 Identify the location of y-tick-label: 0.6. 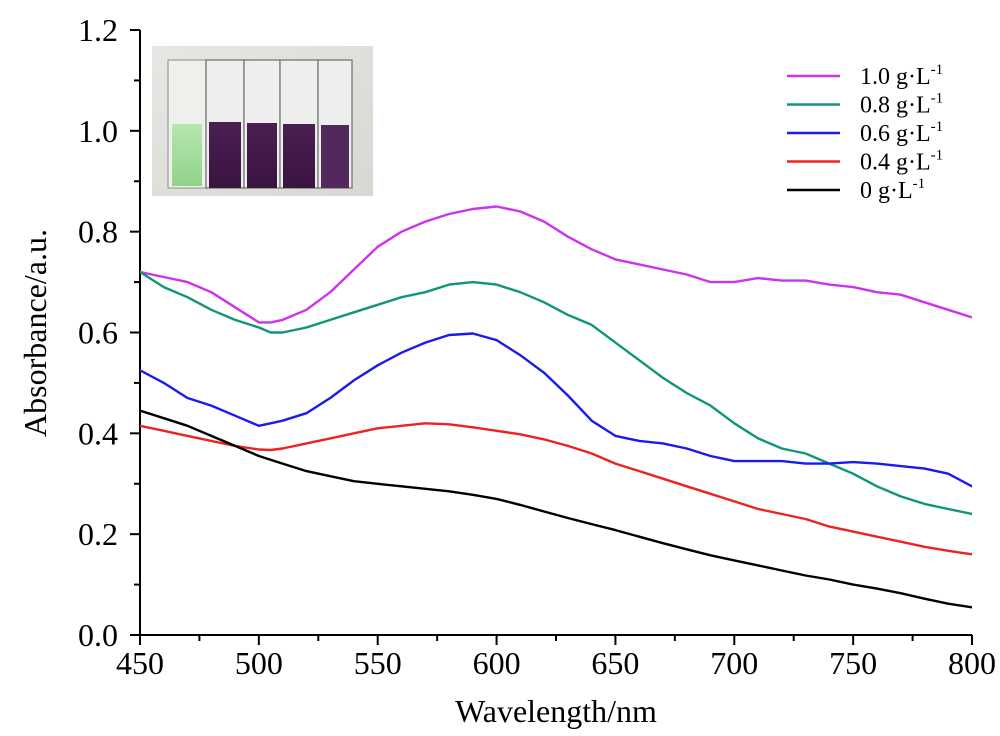
(98, 333).